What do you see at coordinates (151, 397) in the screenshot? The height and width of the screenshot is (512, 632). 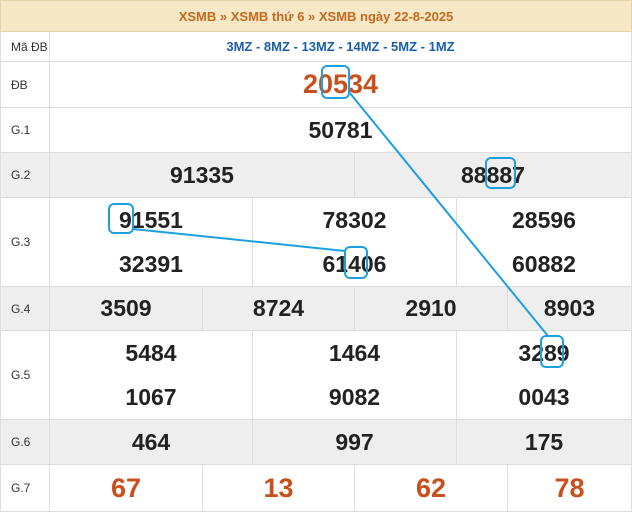 I see `prize-number: 1067` at bounding box center [151, 397].